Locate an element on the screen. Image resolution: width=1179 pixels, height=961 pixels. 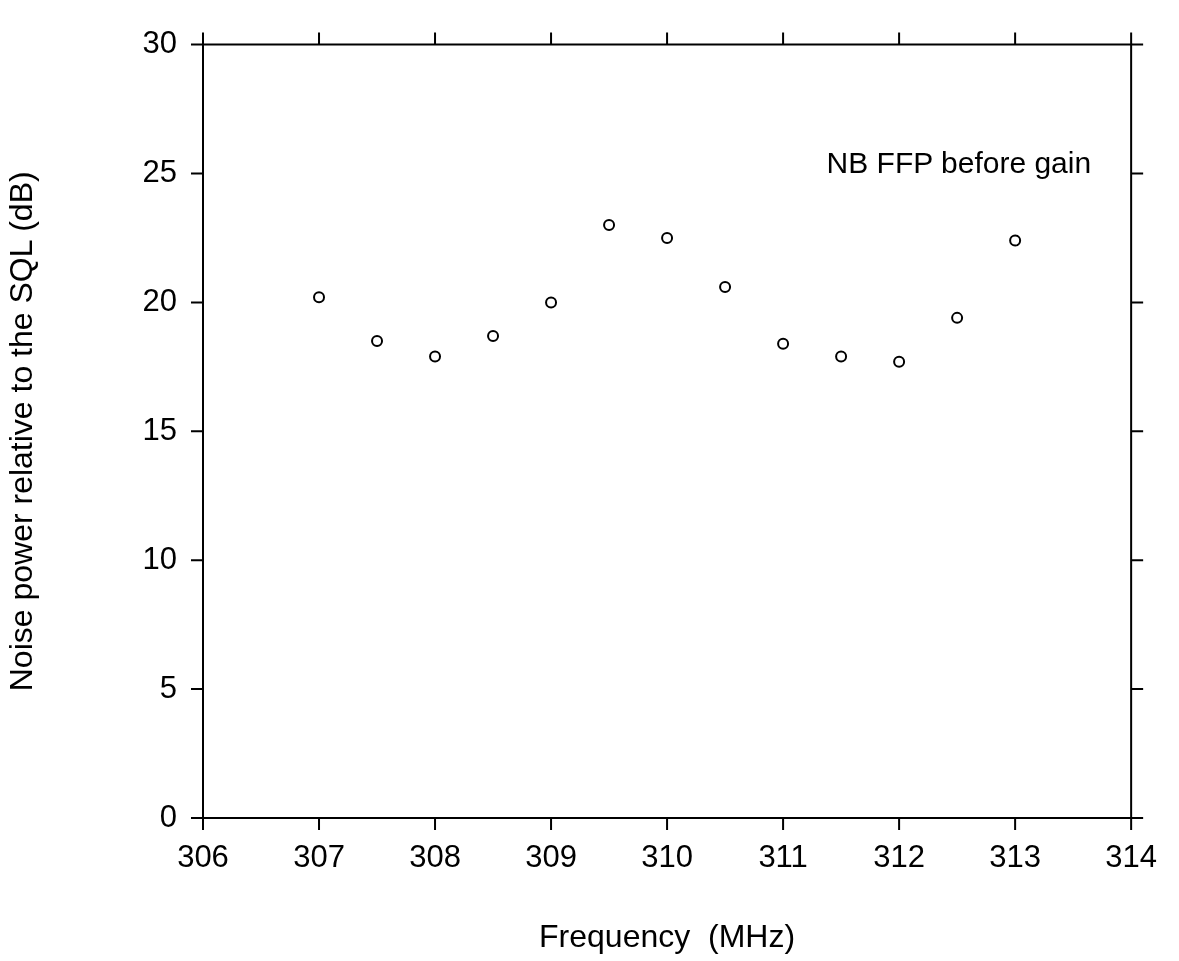
y-tick-label: 20 is located at coordinates (159, 300).